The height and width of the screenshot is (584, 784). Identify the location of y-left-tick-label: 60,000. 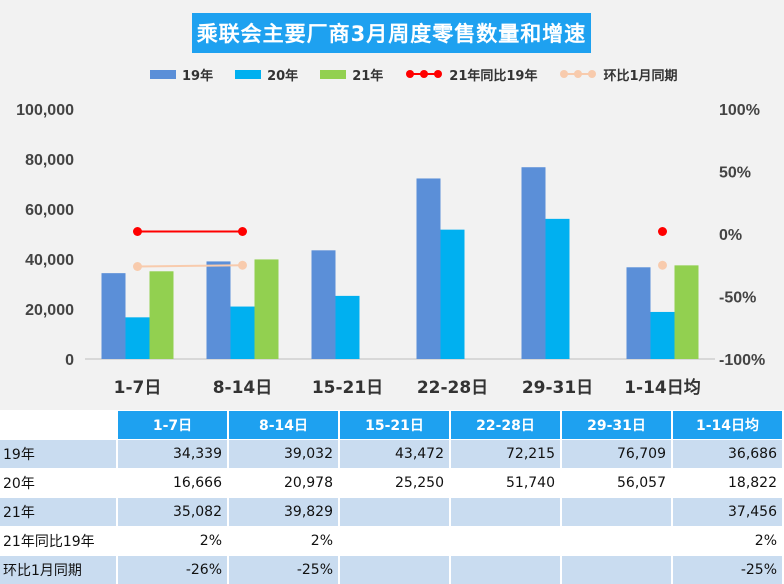
(49, 210).